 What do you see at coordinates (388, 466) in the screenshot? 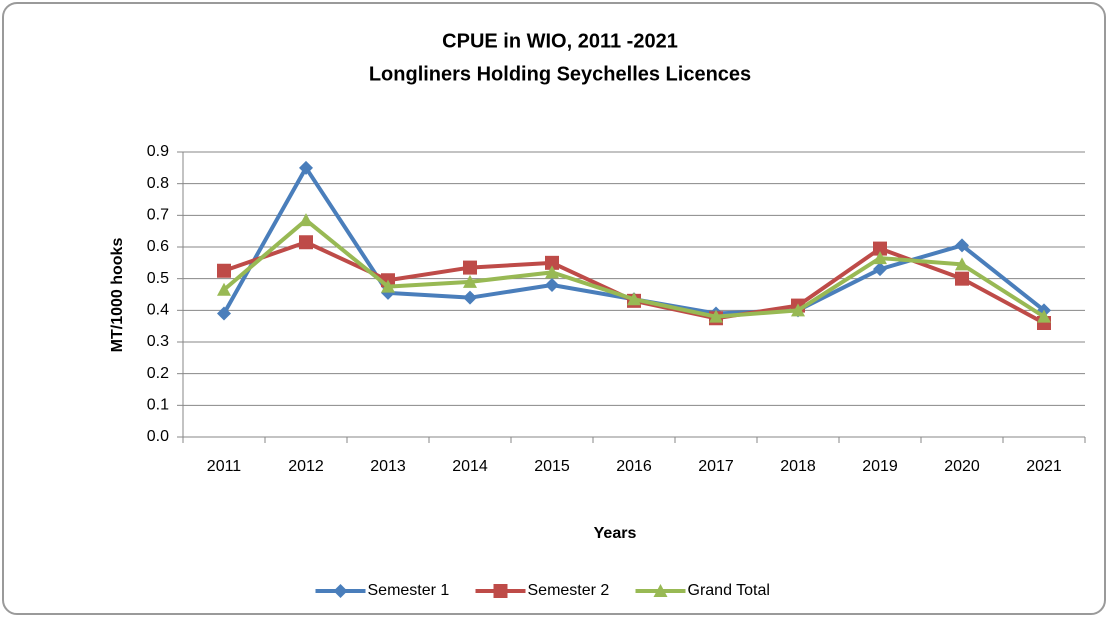
I see `x-tick-label: 2013` at bounding box center [388, 466].